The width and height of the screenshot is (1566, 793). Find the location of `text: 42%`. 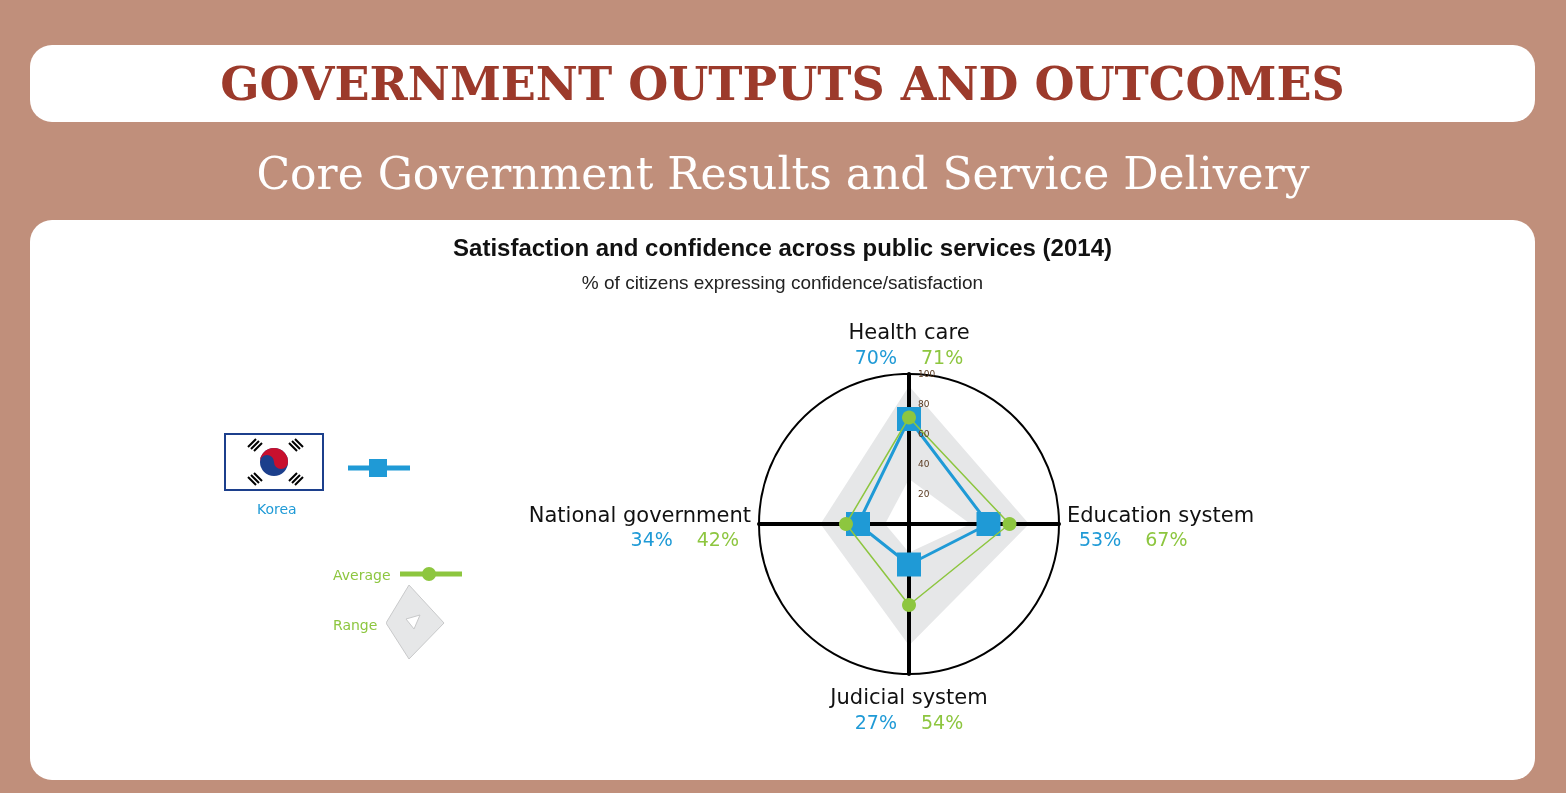

text: 42% is located at coordinates (717, 539).